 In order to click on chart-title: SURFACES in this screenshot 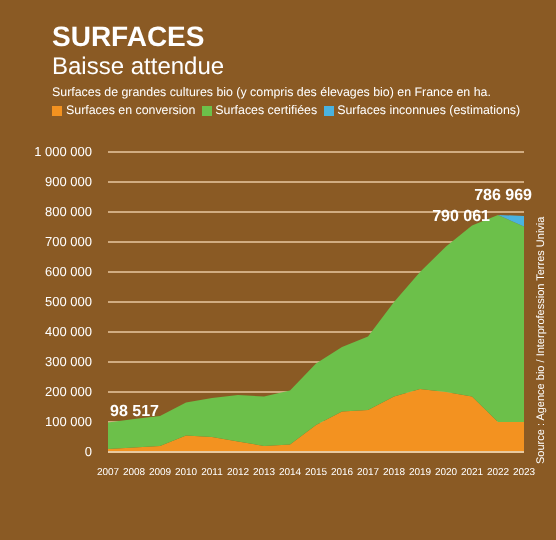, I will do `click(128, 36)`.